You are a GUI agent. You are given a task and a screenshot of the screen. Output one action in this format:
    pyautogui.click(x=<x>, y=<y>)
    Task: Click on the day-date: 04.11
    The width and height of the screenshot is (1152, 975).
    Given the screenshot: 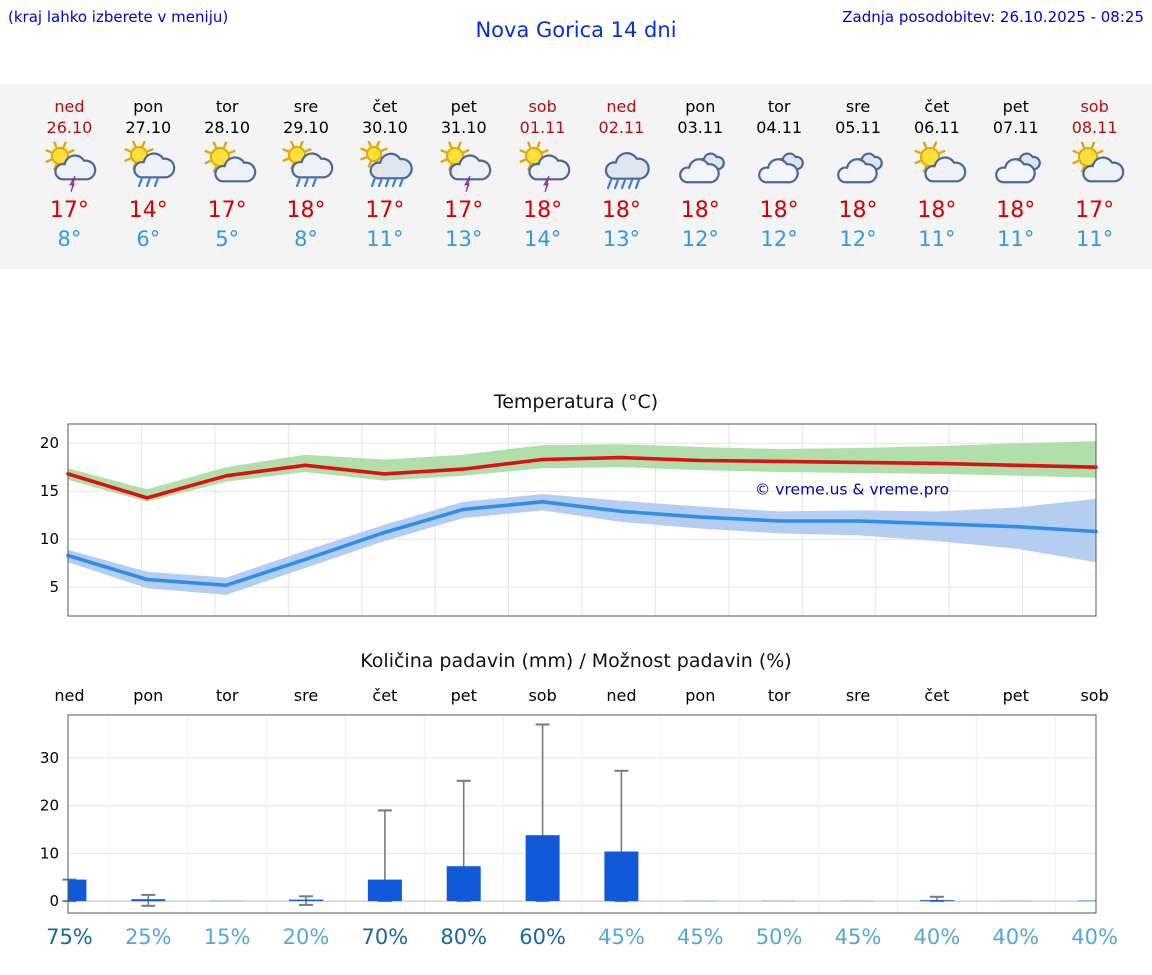 What is the action you would take?
    pyautogui.click(x=779, y=127)
    